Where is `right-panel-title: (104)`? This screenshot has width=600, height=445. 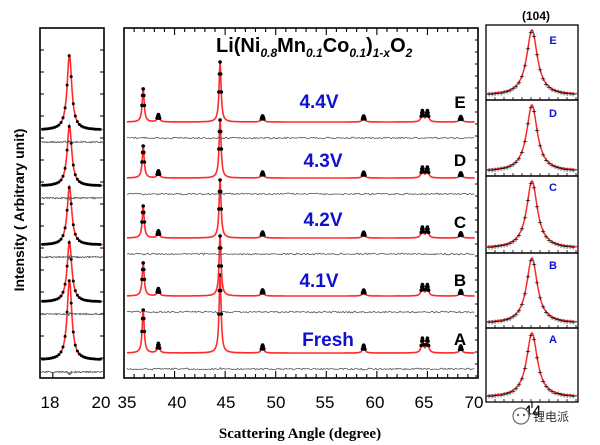 right-panel-title: (104) is located at coordinates (536, 16).